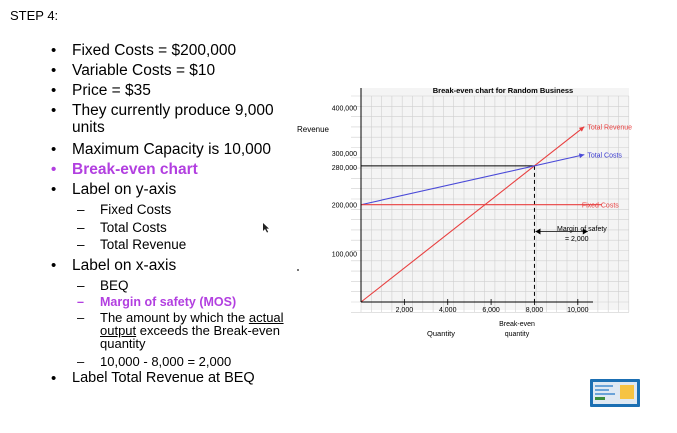  Describe the element at coordinates (124, 209) in the screenshot. I see `sub-fixed-costs: – Fixed Costs` at that location.